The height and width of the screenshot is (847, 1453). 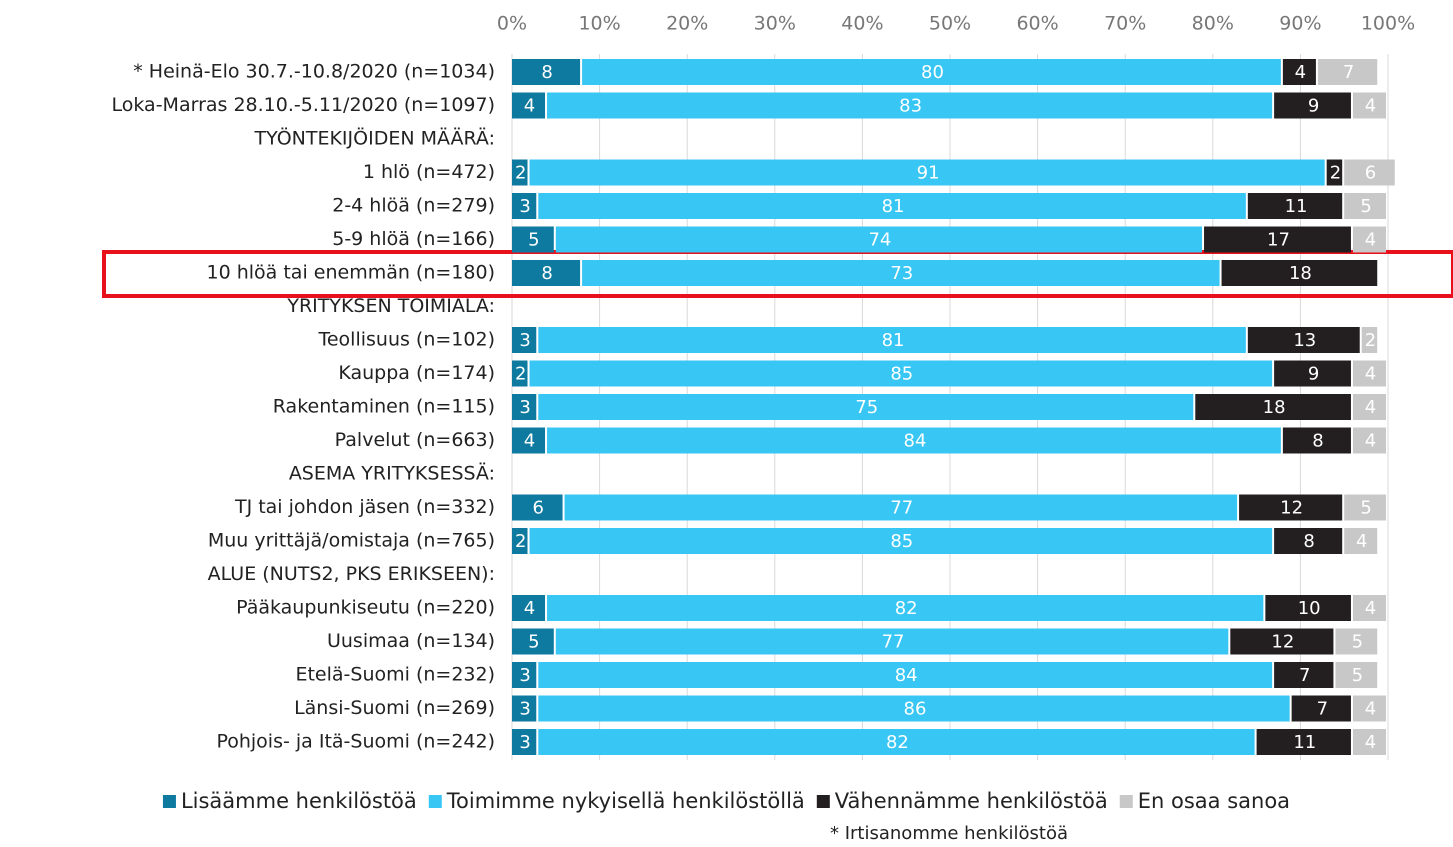 I want to click on y-tick-label: Uusimaa (n=134), so click(x=411, y=641).